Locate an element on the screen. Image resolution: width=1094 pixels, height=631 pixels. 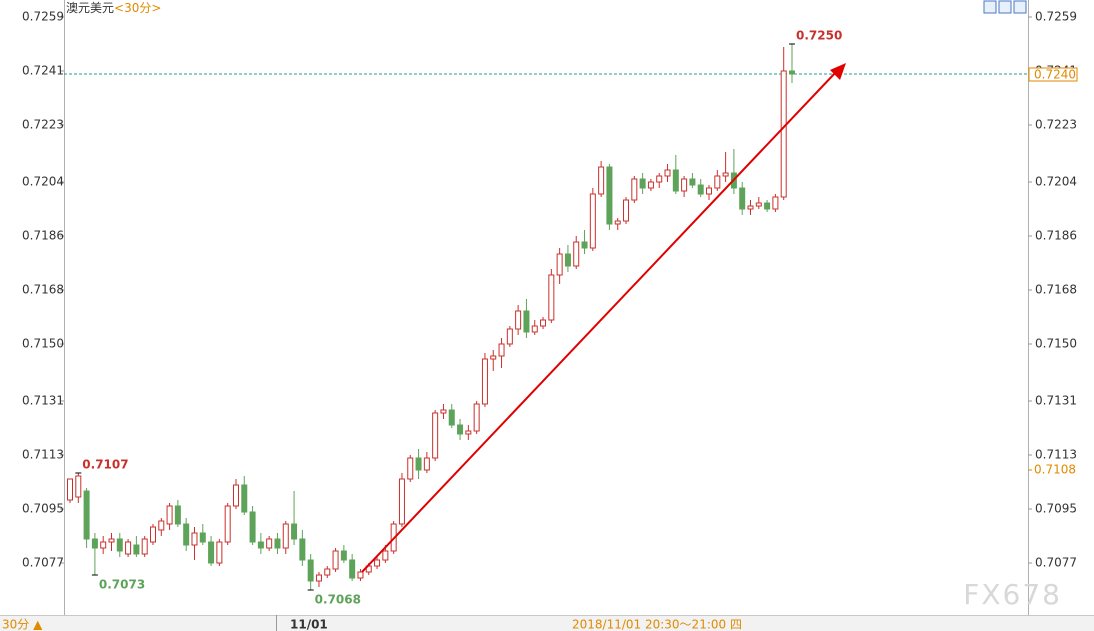
last-price-label: 0.7240 is located at coordinates (1055, 75).